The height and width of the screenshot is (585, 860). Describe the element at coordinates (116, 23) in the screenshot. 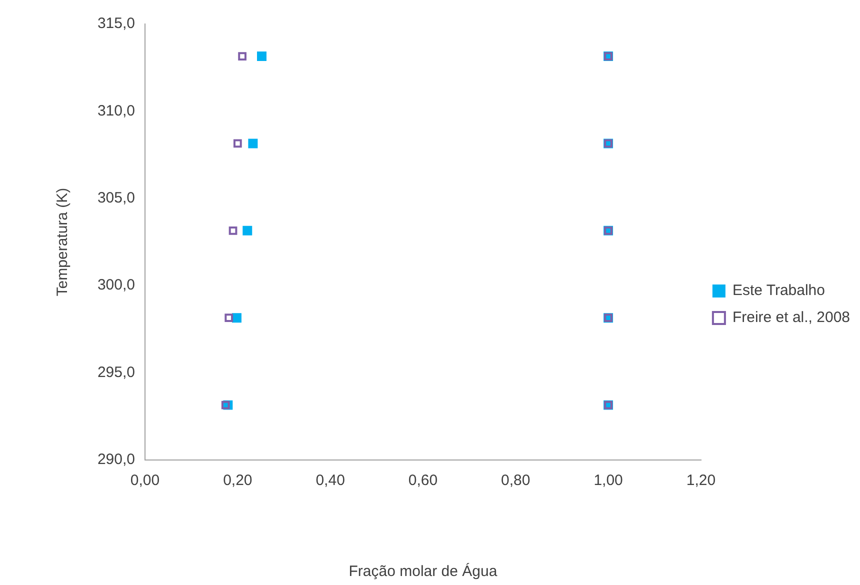

I see `y-tick-label: 315,0` at that location.